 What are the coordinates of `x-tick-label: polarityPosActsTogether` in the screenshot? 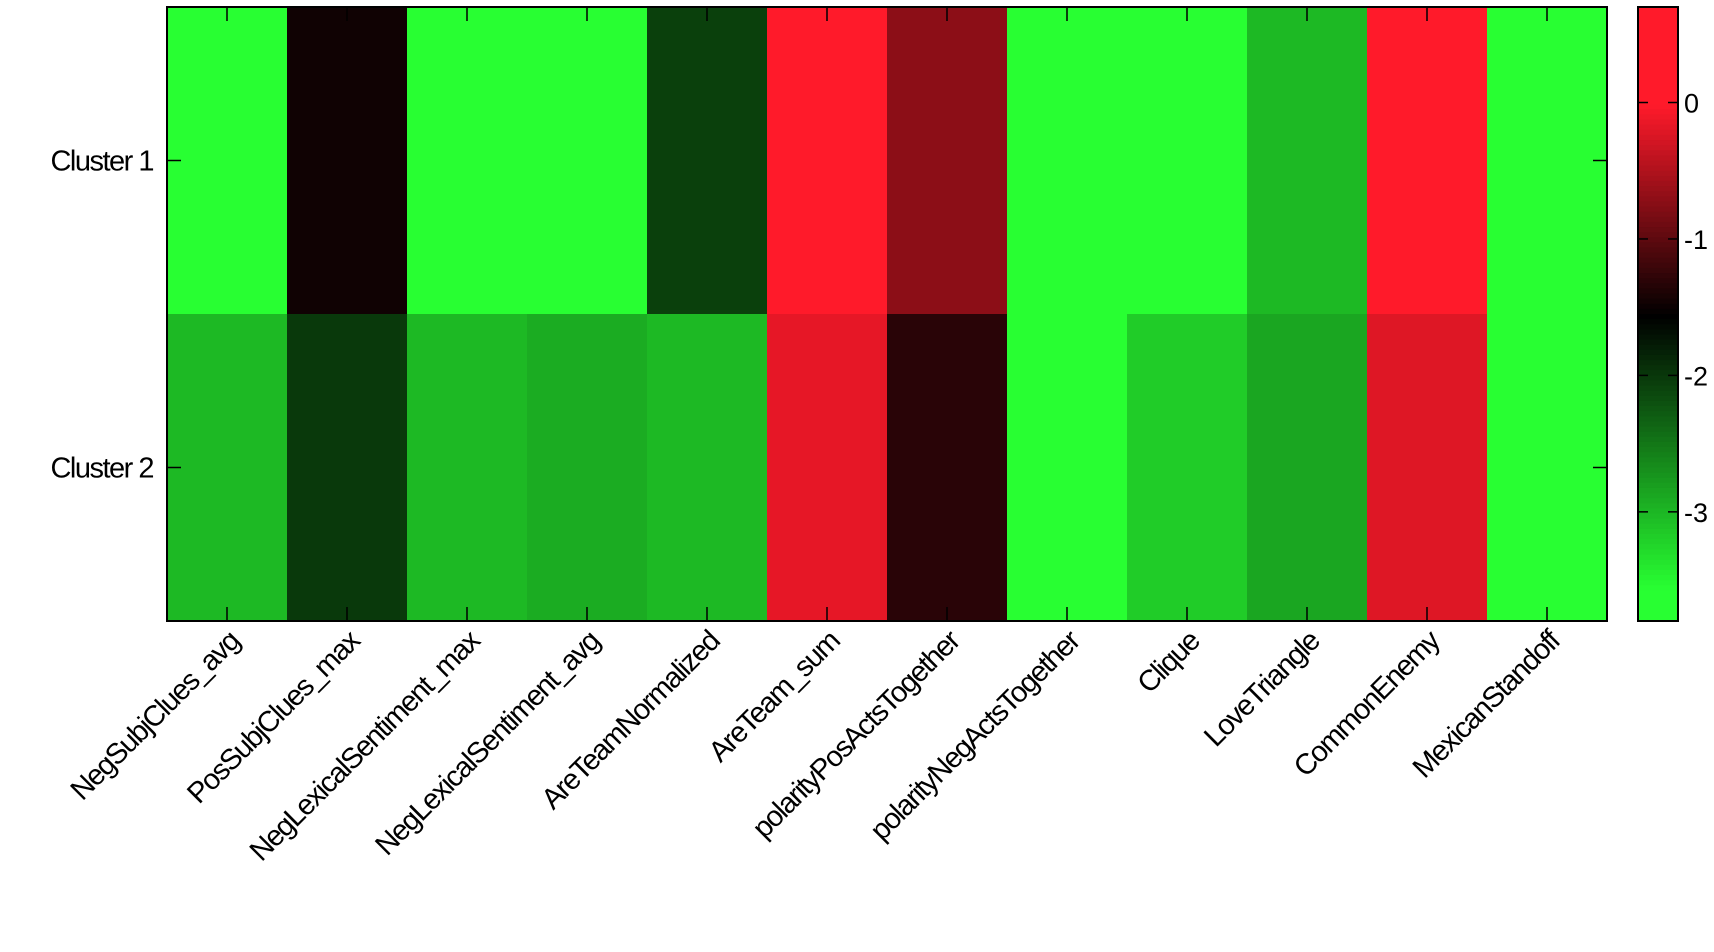 It's located at (857, 734).